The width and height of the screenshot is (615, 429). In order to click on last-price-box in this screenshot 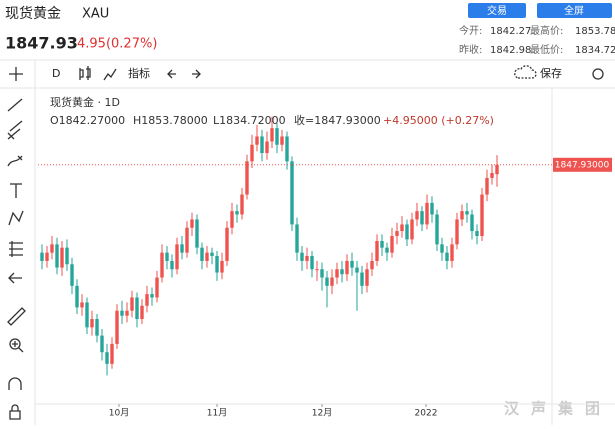, I will do `click(582, 164)`.